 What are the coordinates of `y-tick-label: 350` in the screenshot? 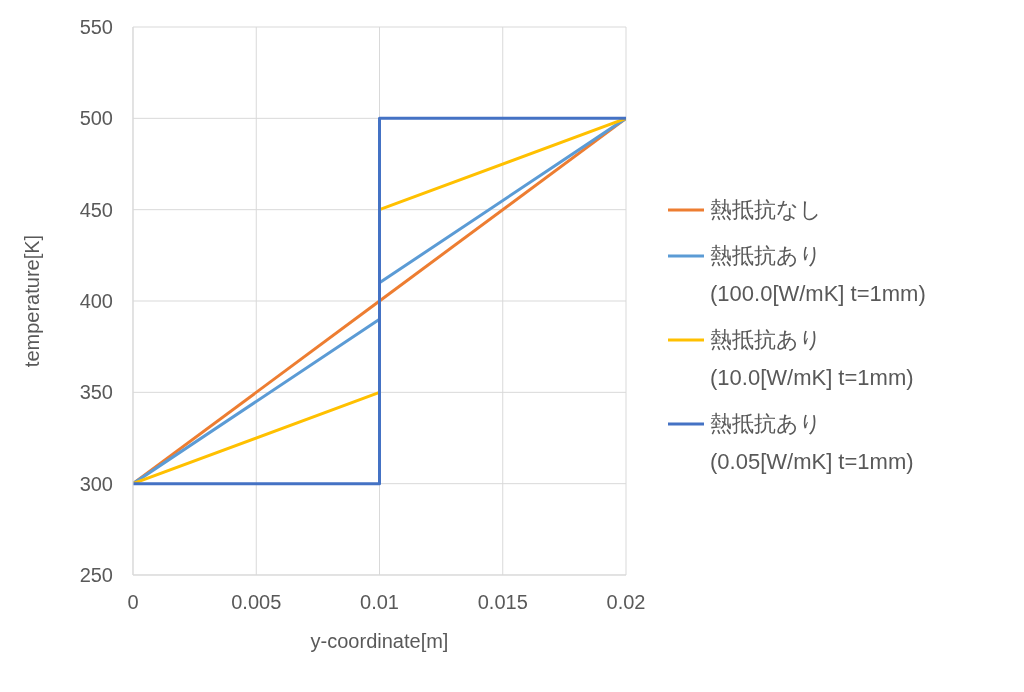 It's located at (96, 392).